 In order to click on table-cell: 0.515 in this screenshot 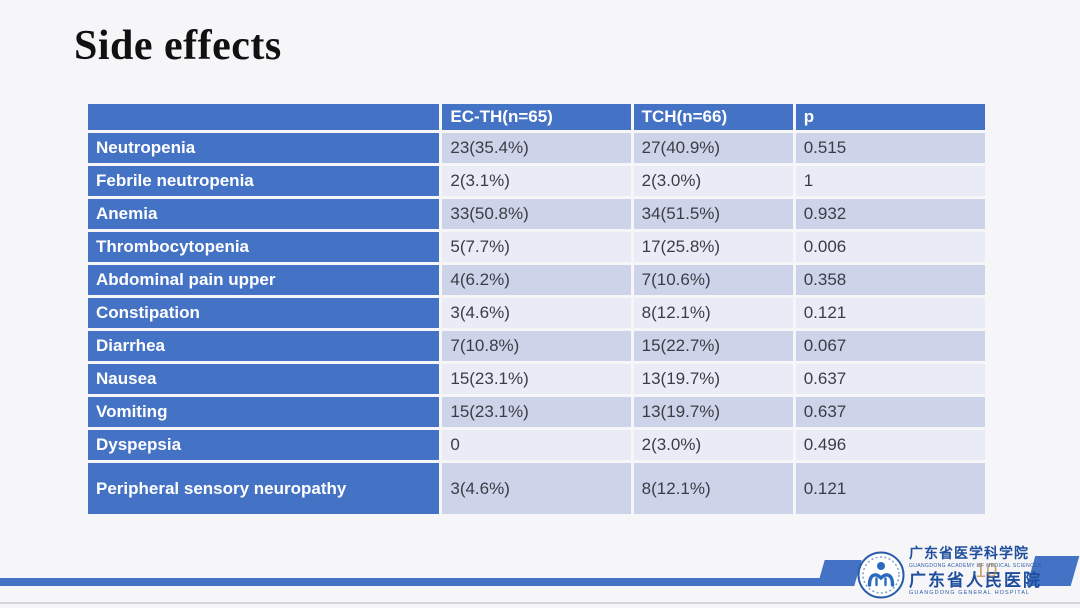, I will do `click(890, 148)`.